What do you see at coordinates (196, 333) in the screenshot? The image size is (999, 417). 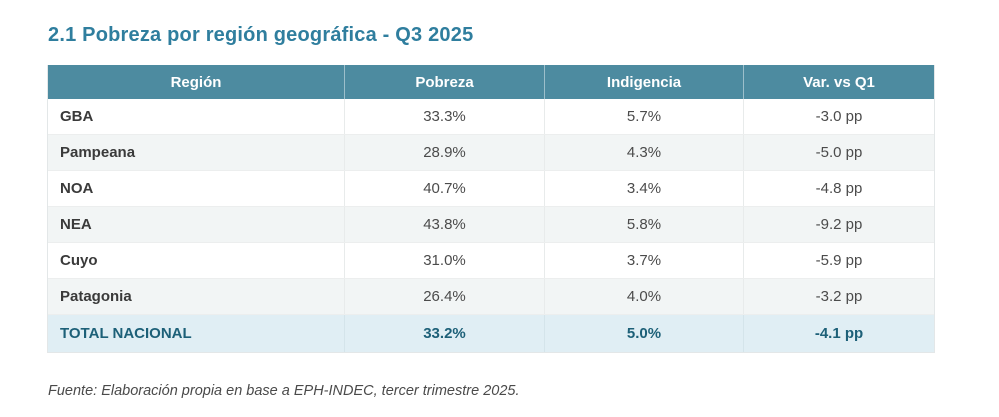 I see `total-row-label: TOTAL NACIONAL` at bounding box center [196, 333].